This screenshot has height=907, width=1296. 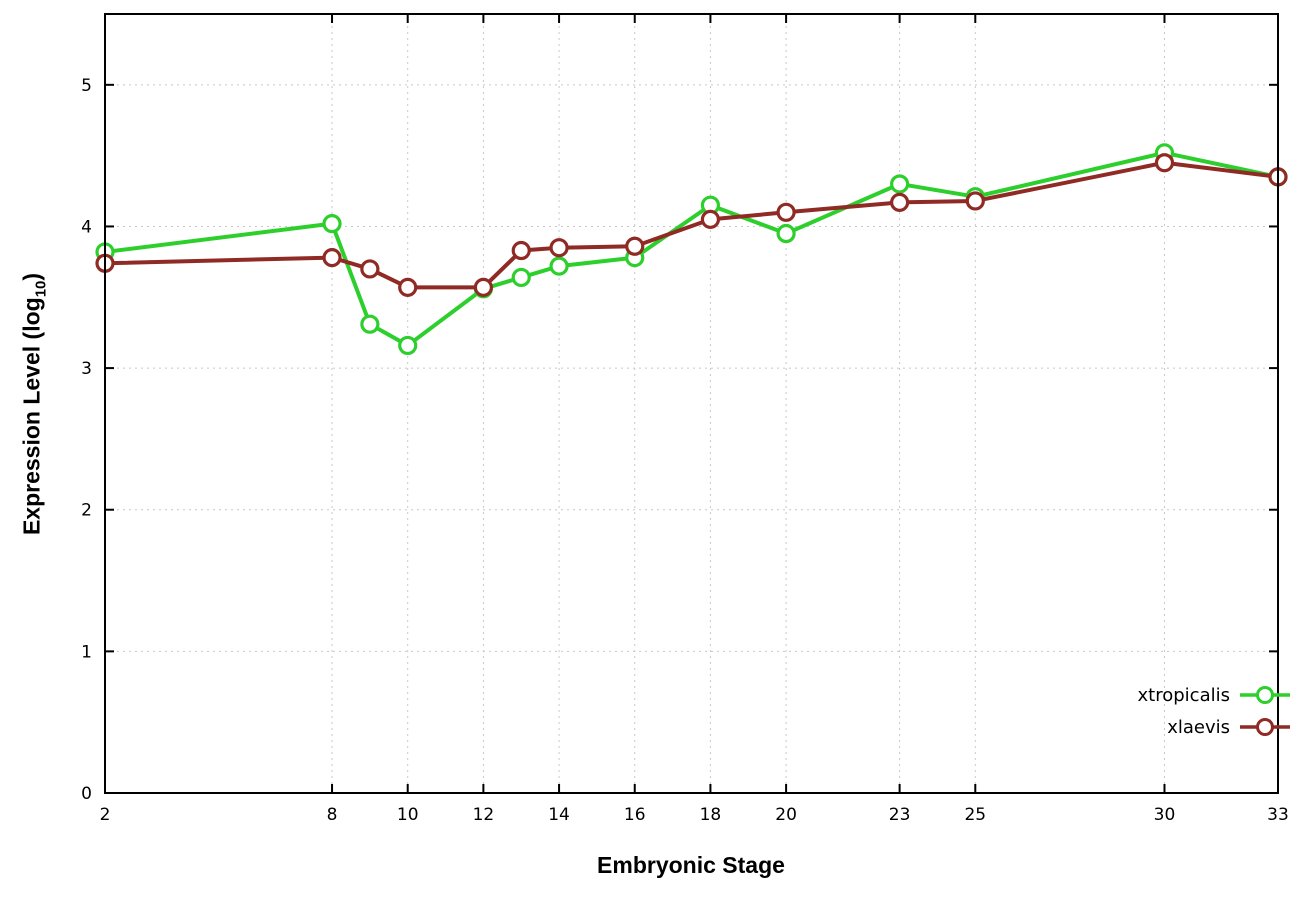 I want to click on legend-label-xtropicalis: xtropicalis, so click(x=1183, y=695).